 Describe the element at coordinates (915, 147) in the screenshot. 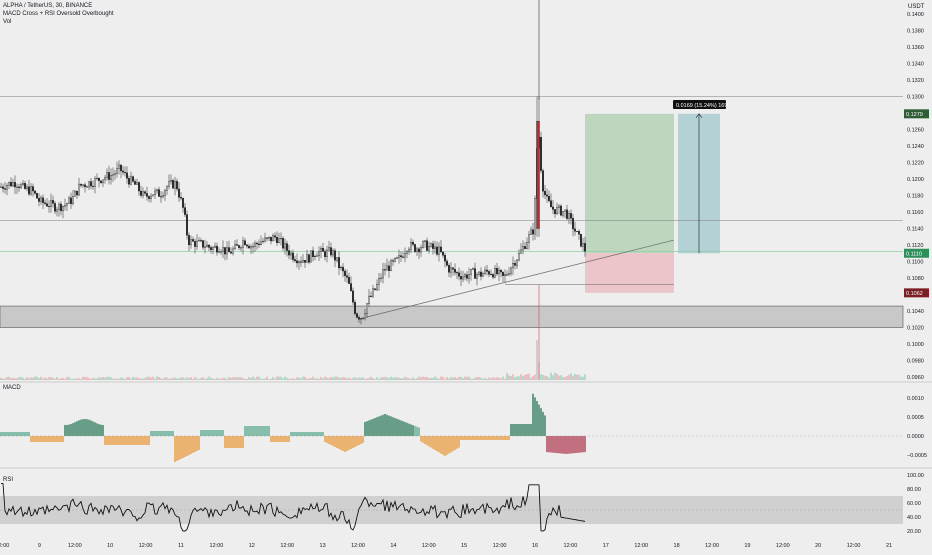

I see `price-tick-label: 0.1240` at that location.